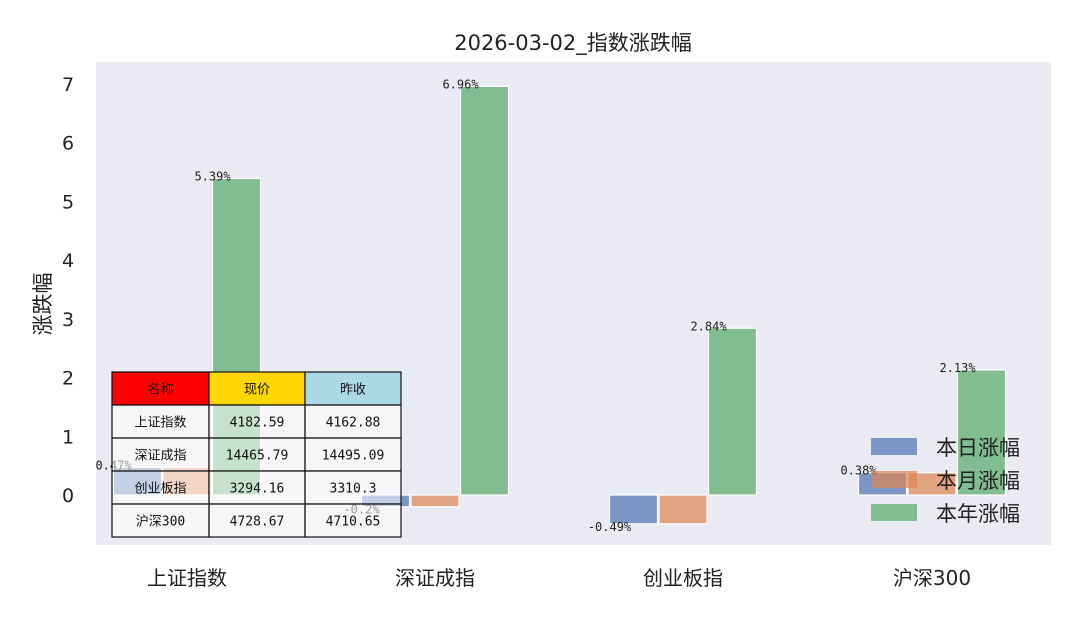 The width and height of the screenshot is (1080, 617). I want to click on y-axis-ticks: 0 1 2 3 4 5 6 7, so click(68, 290).